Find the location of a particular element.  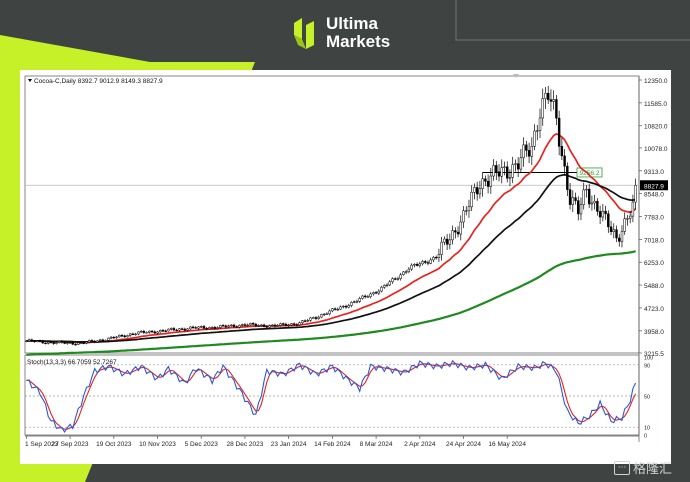

stoch-tick-label: 90 is located at coordinates (647, 366).